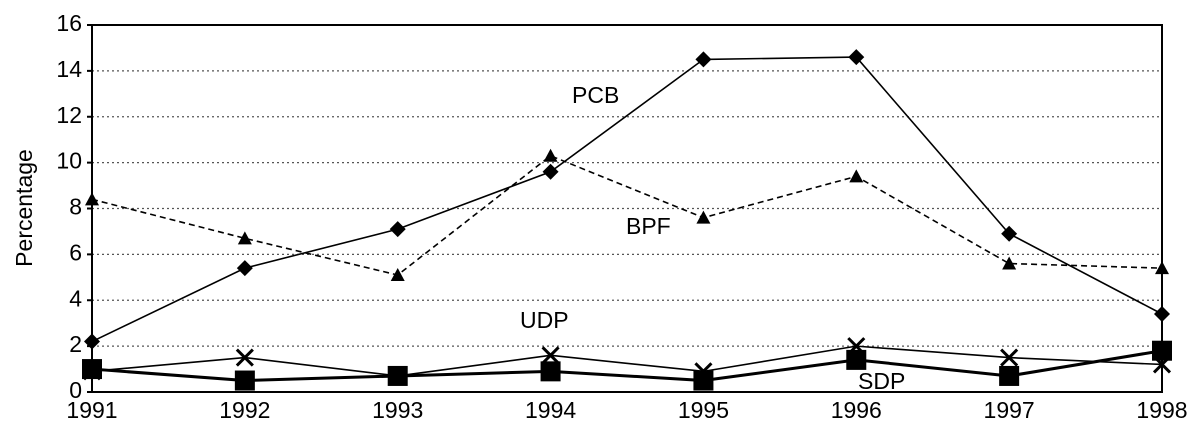  I want to click on y-tick-label: 16, so click(69, 23).